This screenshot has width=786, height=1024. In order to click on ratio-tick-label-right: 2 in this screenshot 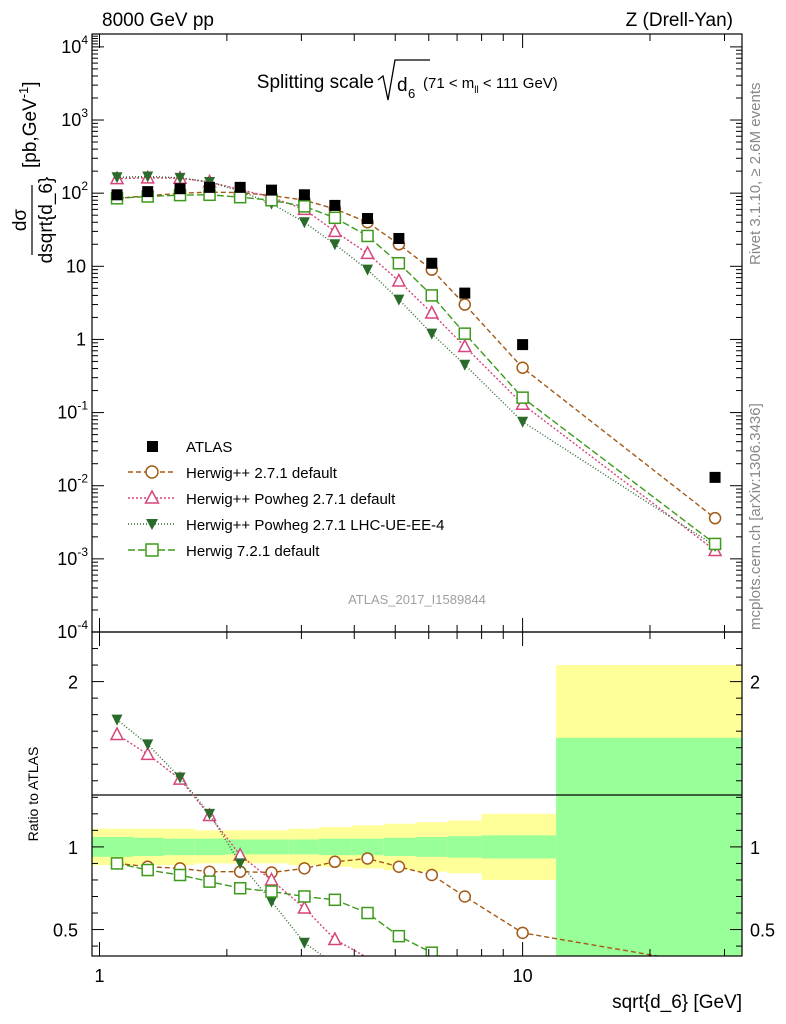, I will do `click(755, 683)`.